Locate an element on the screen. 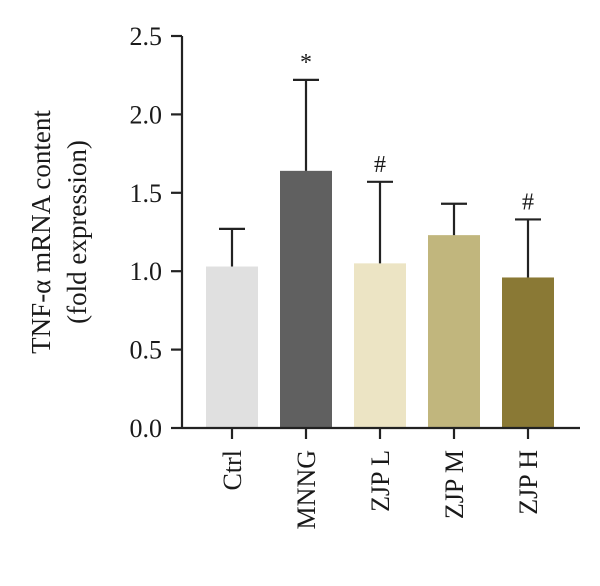 This screenshot has width=600, height=586. x-axis: Ctrl MNNG ZJP L ZJP M ZJP H is located at coordinates (381, 477).